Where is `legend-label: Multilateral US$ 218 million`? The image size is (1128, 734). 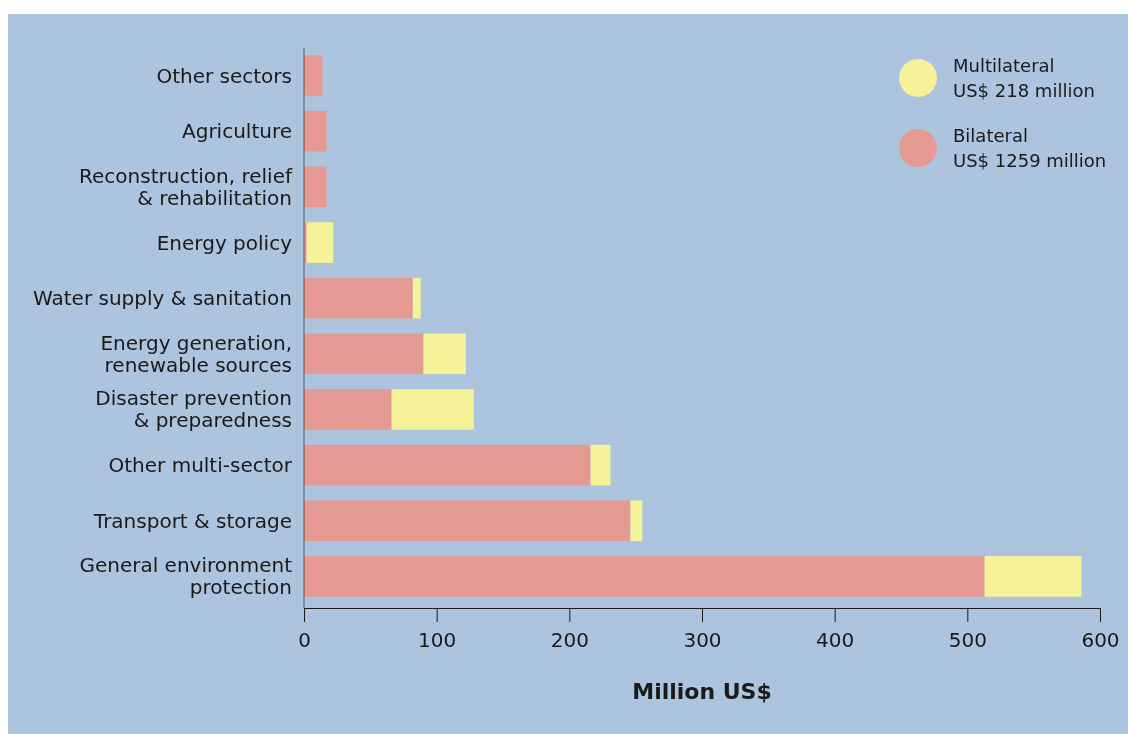
legend-label: Multilateral US$ 218 million is located at coordinates (1024, 78).